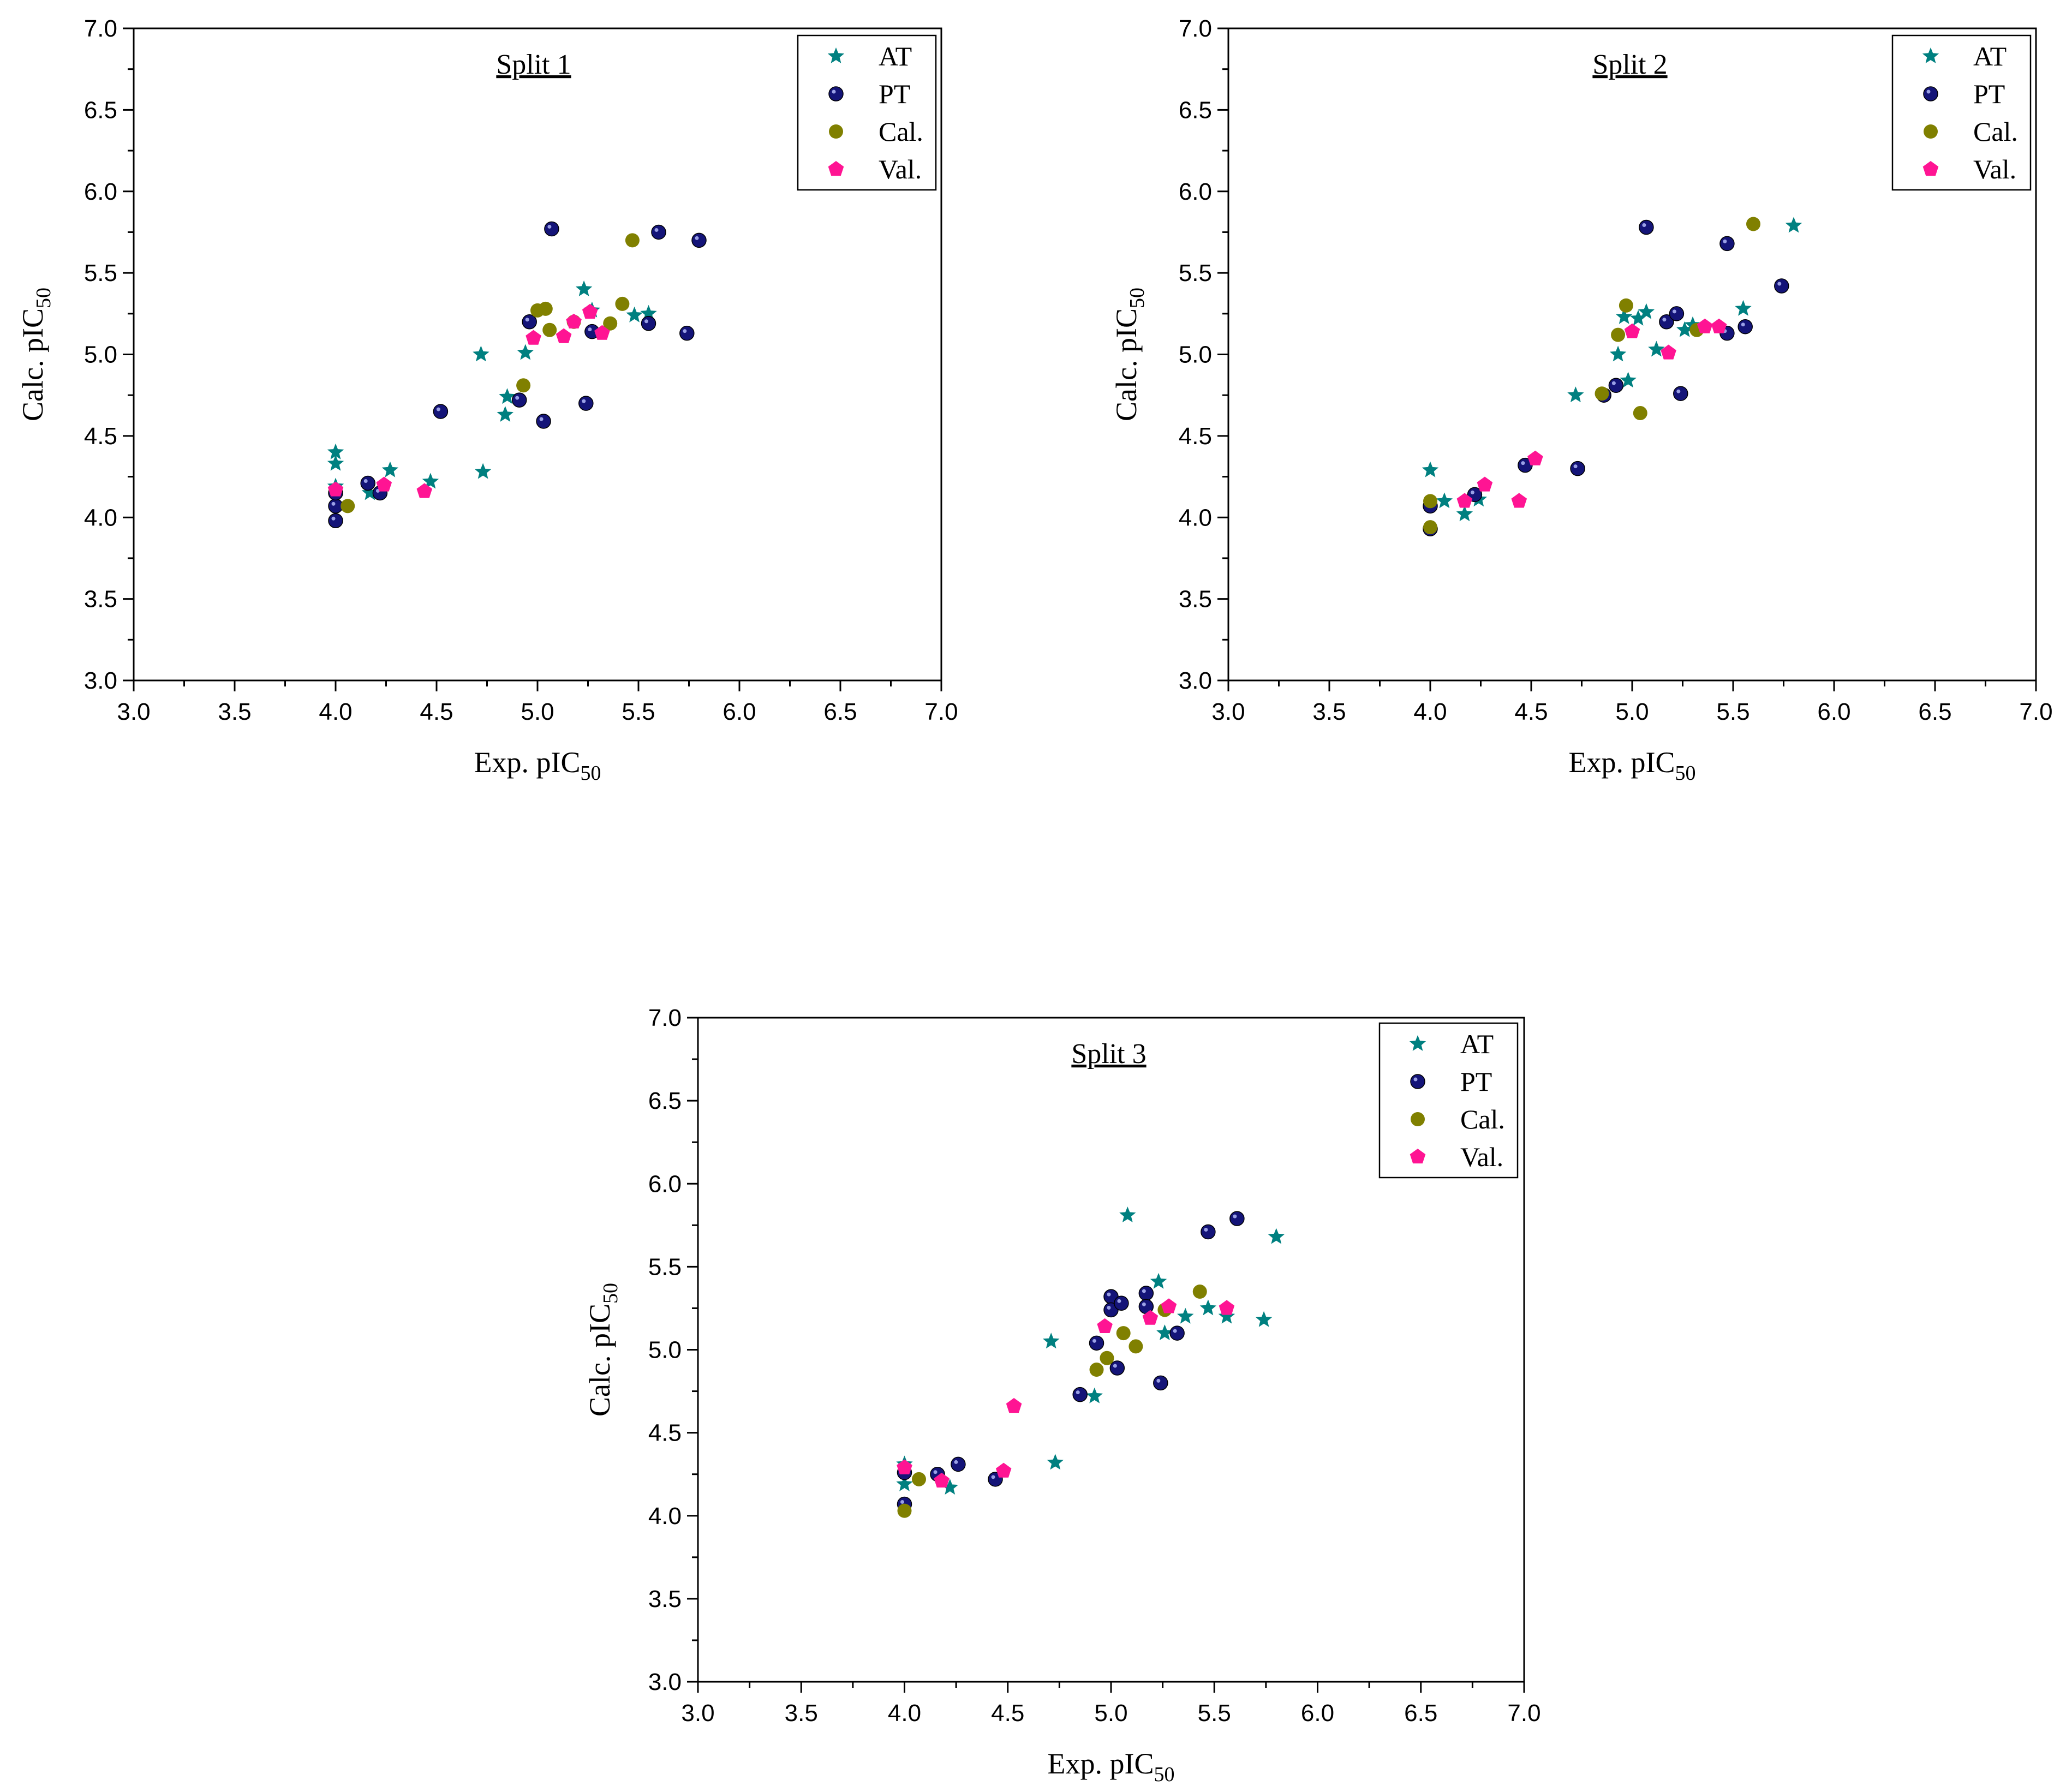 This screenshot has width=2072, height=1792. I want to click on x-tick-label: 6.0, so click(1318, 1714).